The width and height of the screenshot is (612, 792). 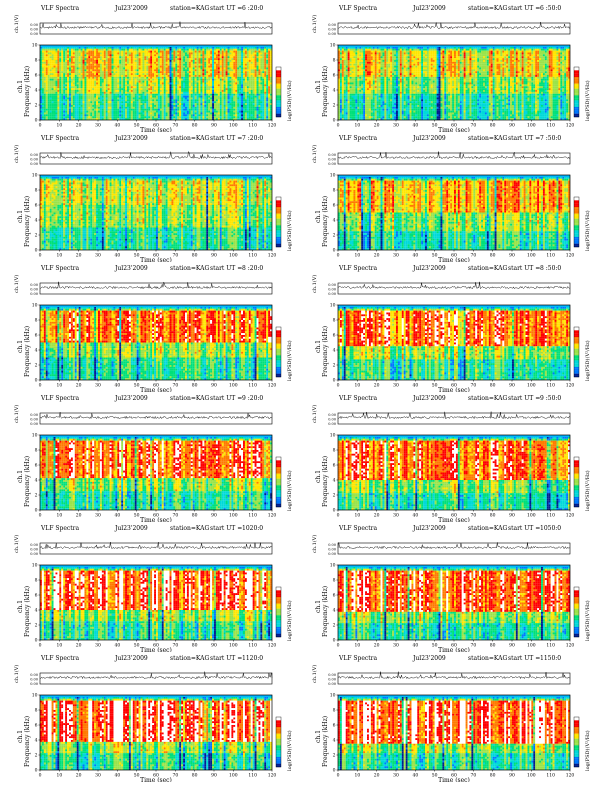 I want to click on header-start-prefix: start UT =, so click(x=226, y=8).